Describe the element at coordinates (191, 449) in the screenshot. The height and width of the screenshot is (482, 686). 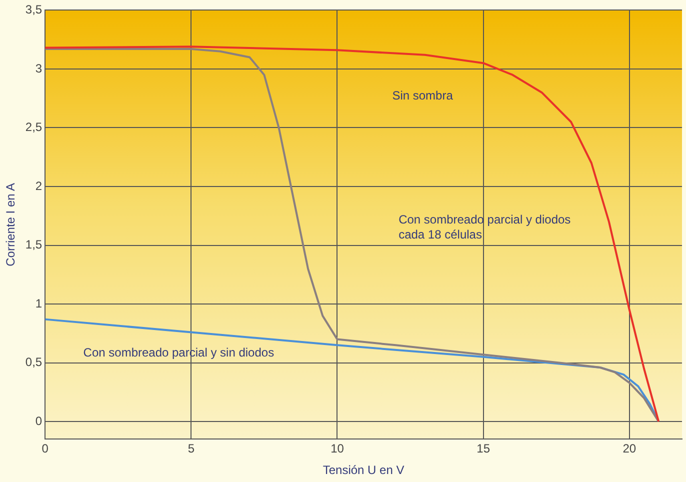
I see `x-tick-label: 5` at that location.